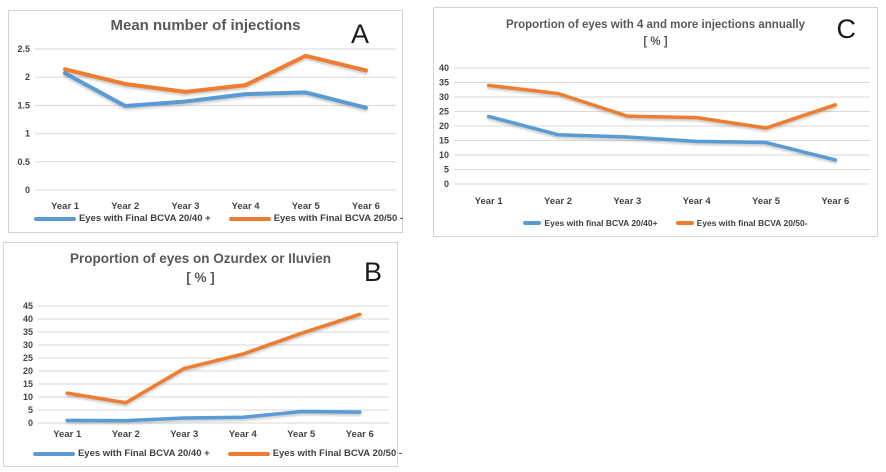 Image resolution: width=886 pixels, height=472 pixels. What do you see at coordinates (27, 134) in the screenshot?
I see `y-tick-label: 1` at bounding box center [27, 134].